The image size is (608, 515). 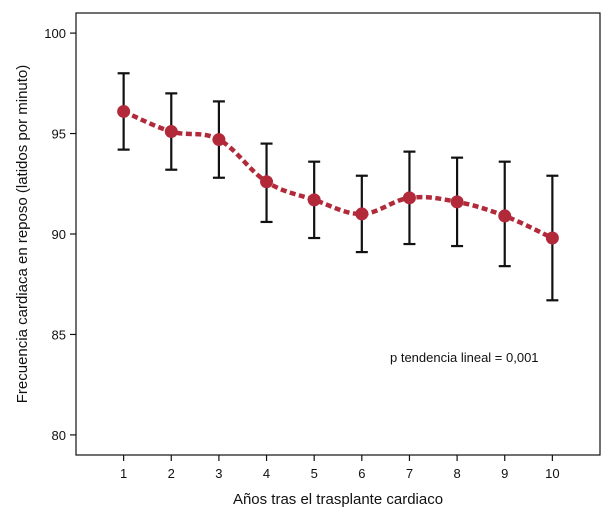 I want to click on x-tick-label: 3, so click(x=218, y=473).